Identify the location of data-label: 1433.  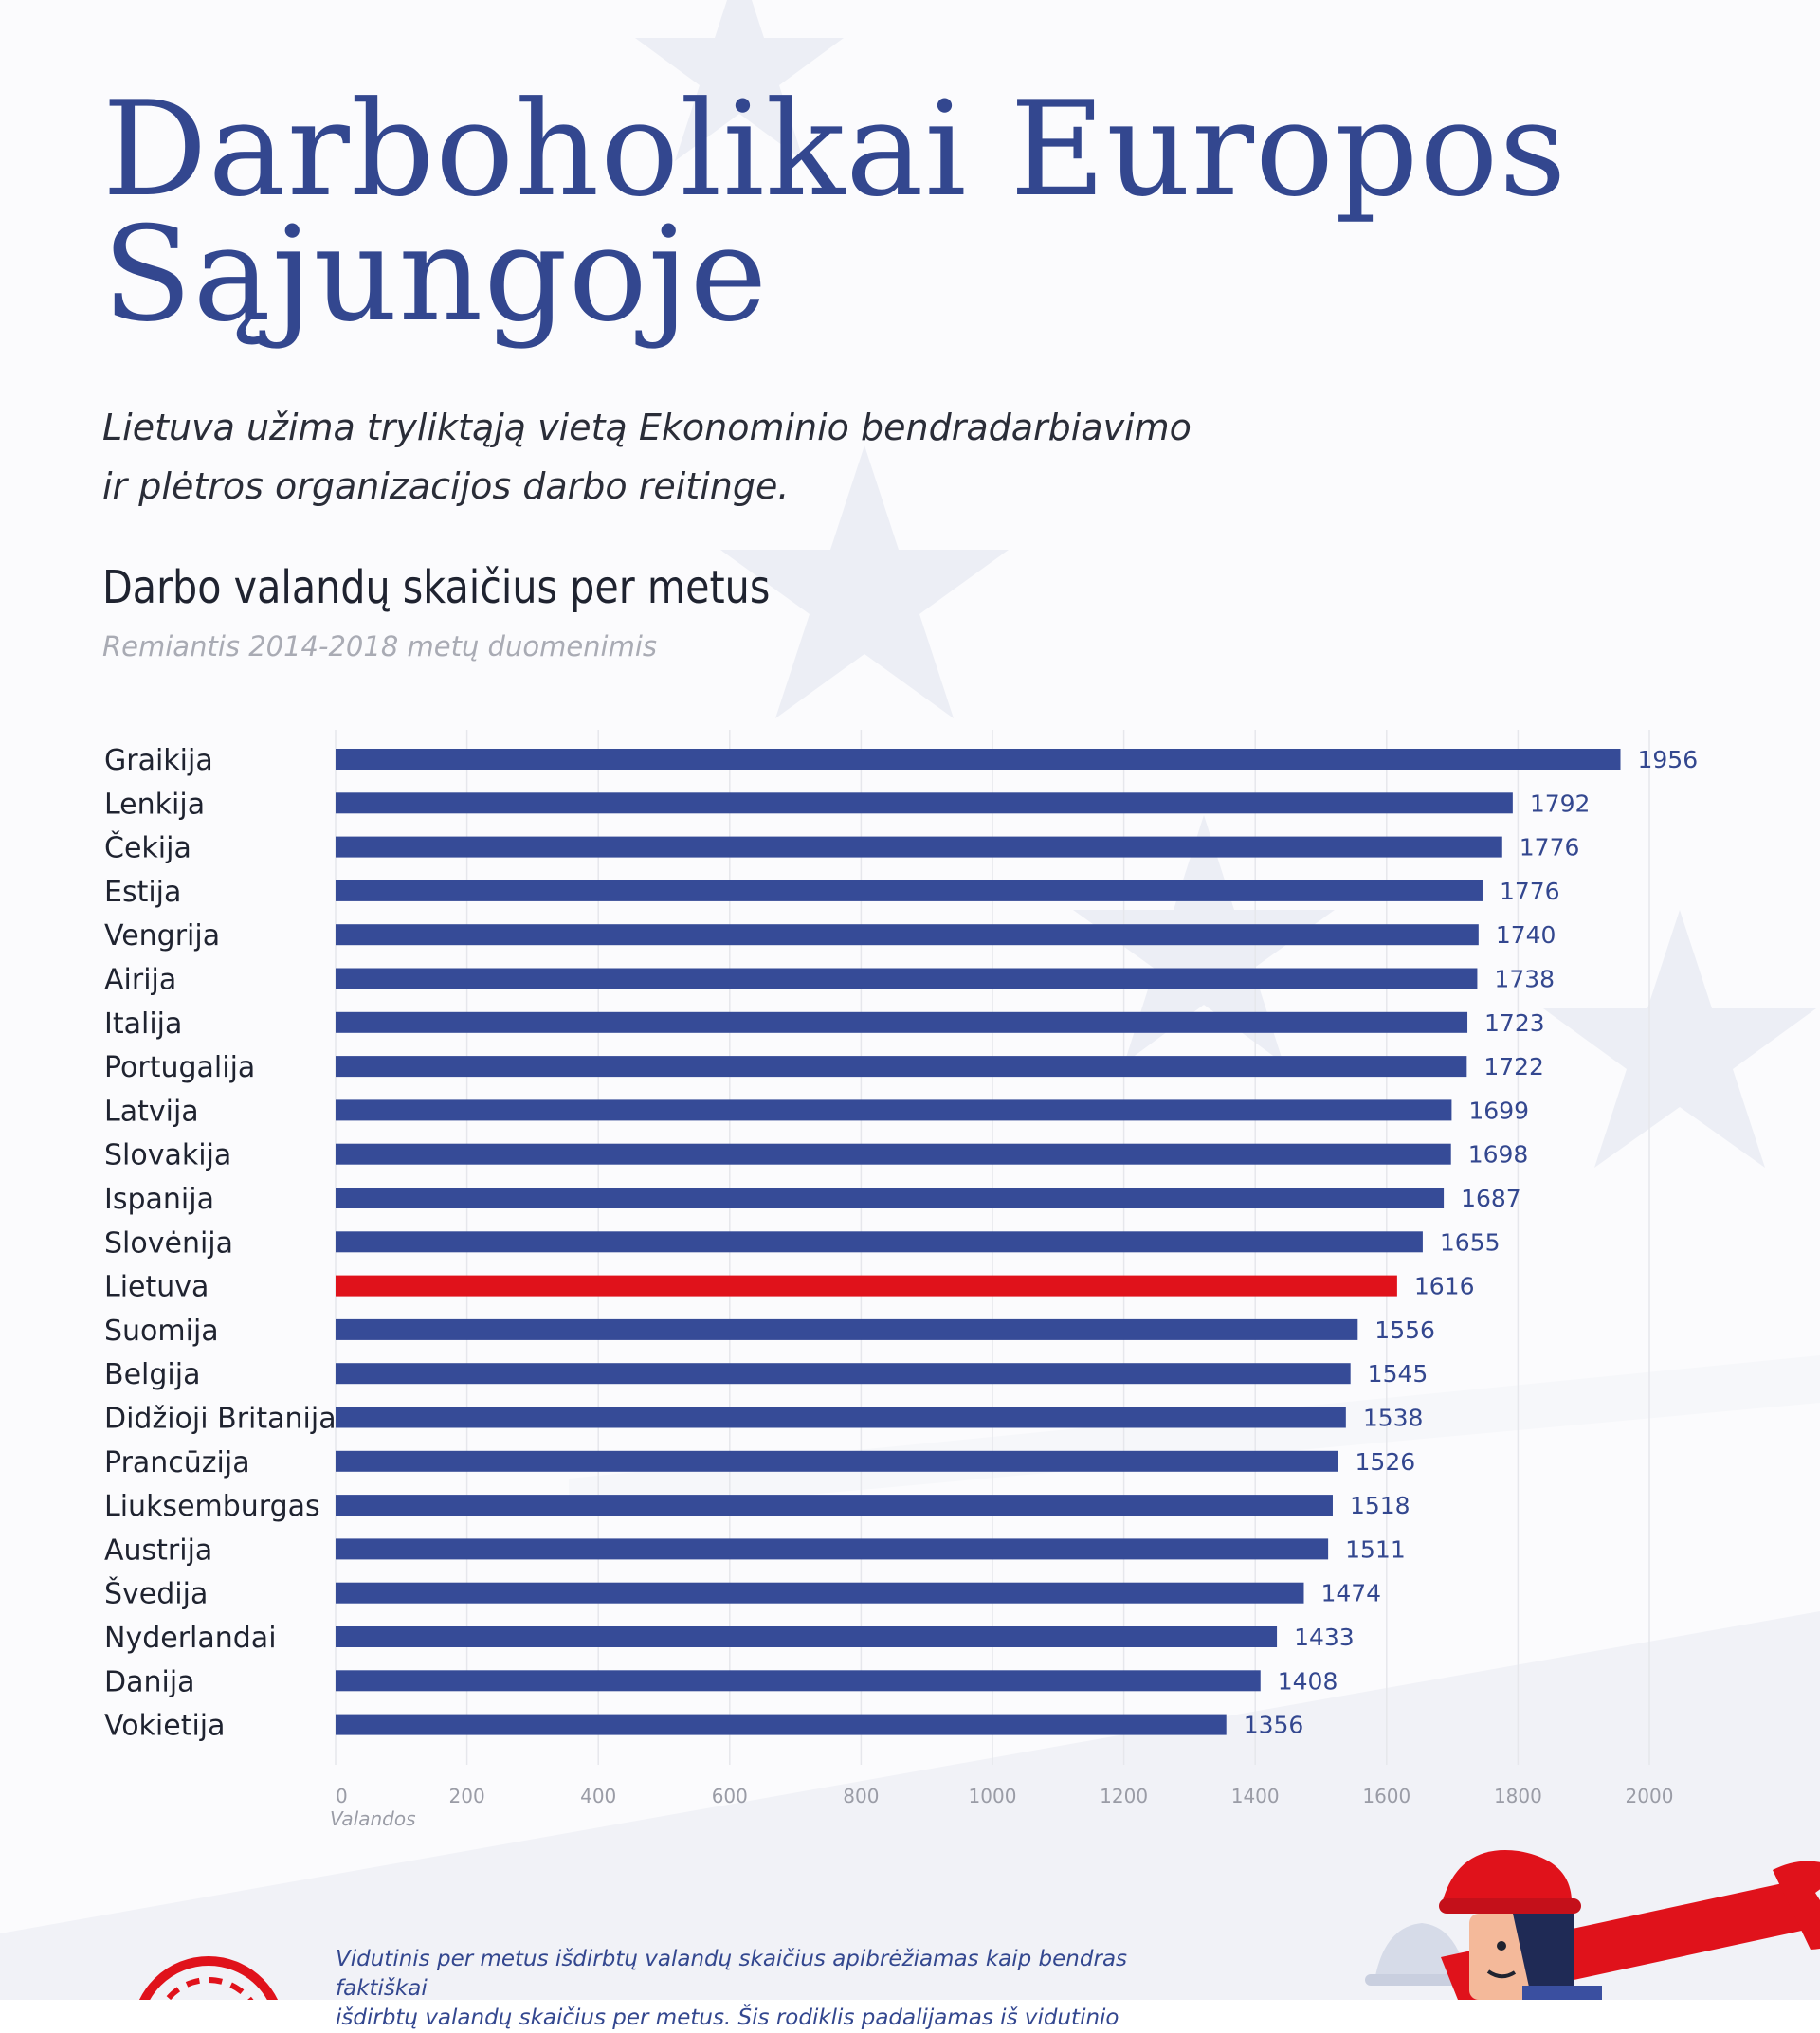
(1324, 1637).